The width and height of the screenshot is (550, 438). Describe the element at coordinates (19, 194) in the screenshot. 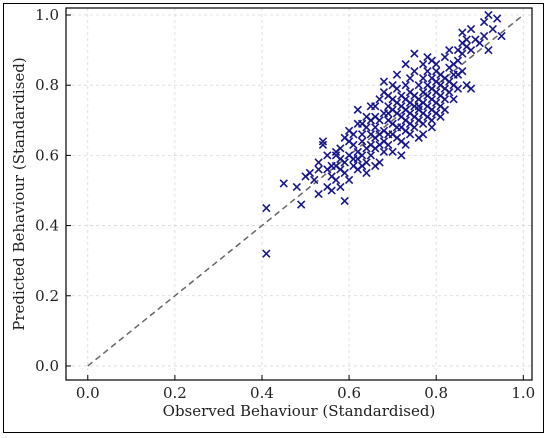

I see `y-axis-label: Predicted Behaviour (Standardised)` at that location.